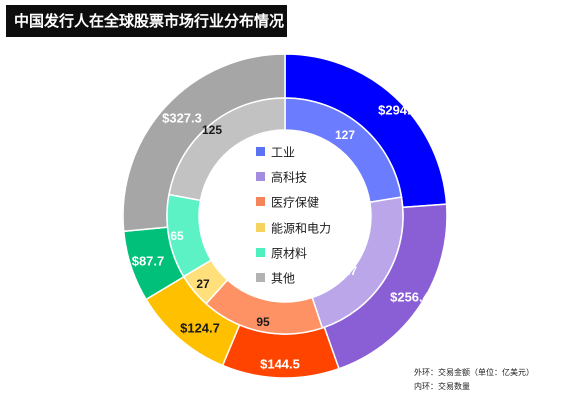 The height and width of the screenshot is (407, 578). What do you see at coordinates (283, 153) in the screenshot?
I see `legend-label-1: 工业` at bounding box center [283, 153].